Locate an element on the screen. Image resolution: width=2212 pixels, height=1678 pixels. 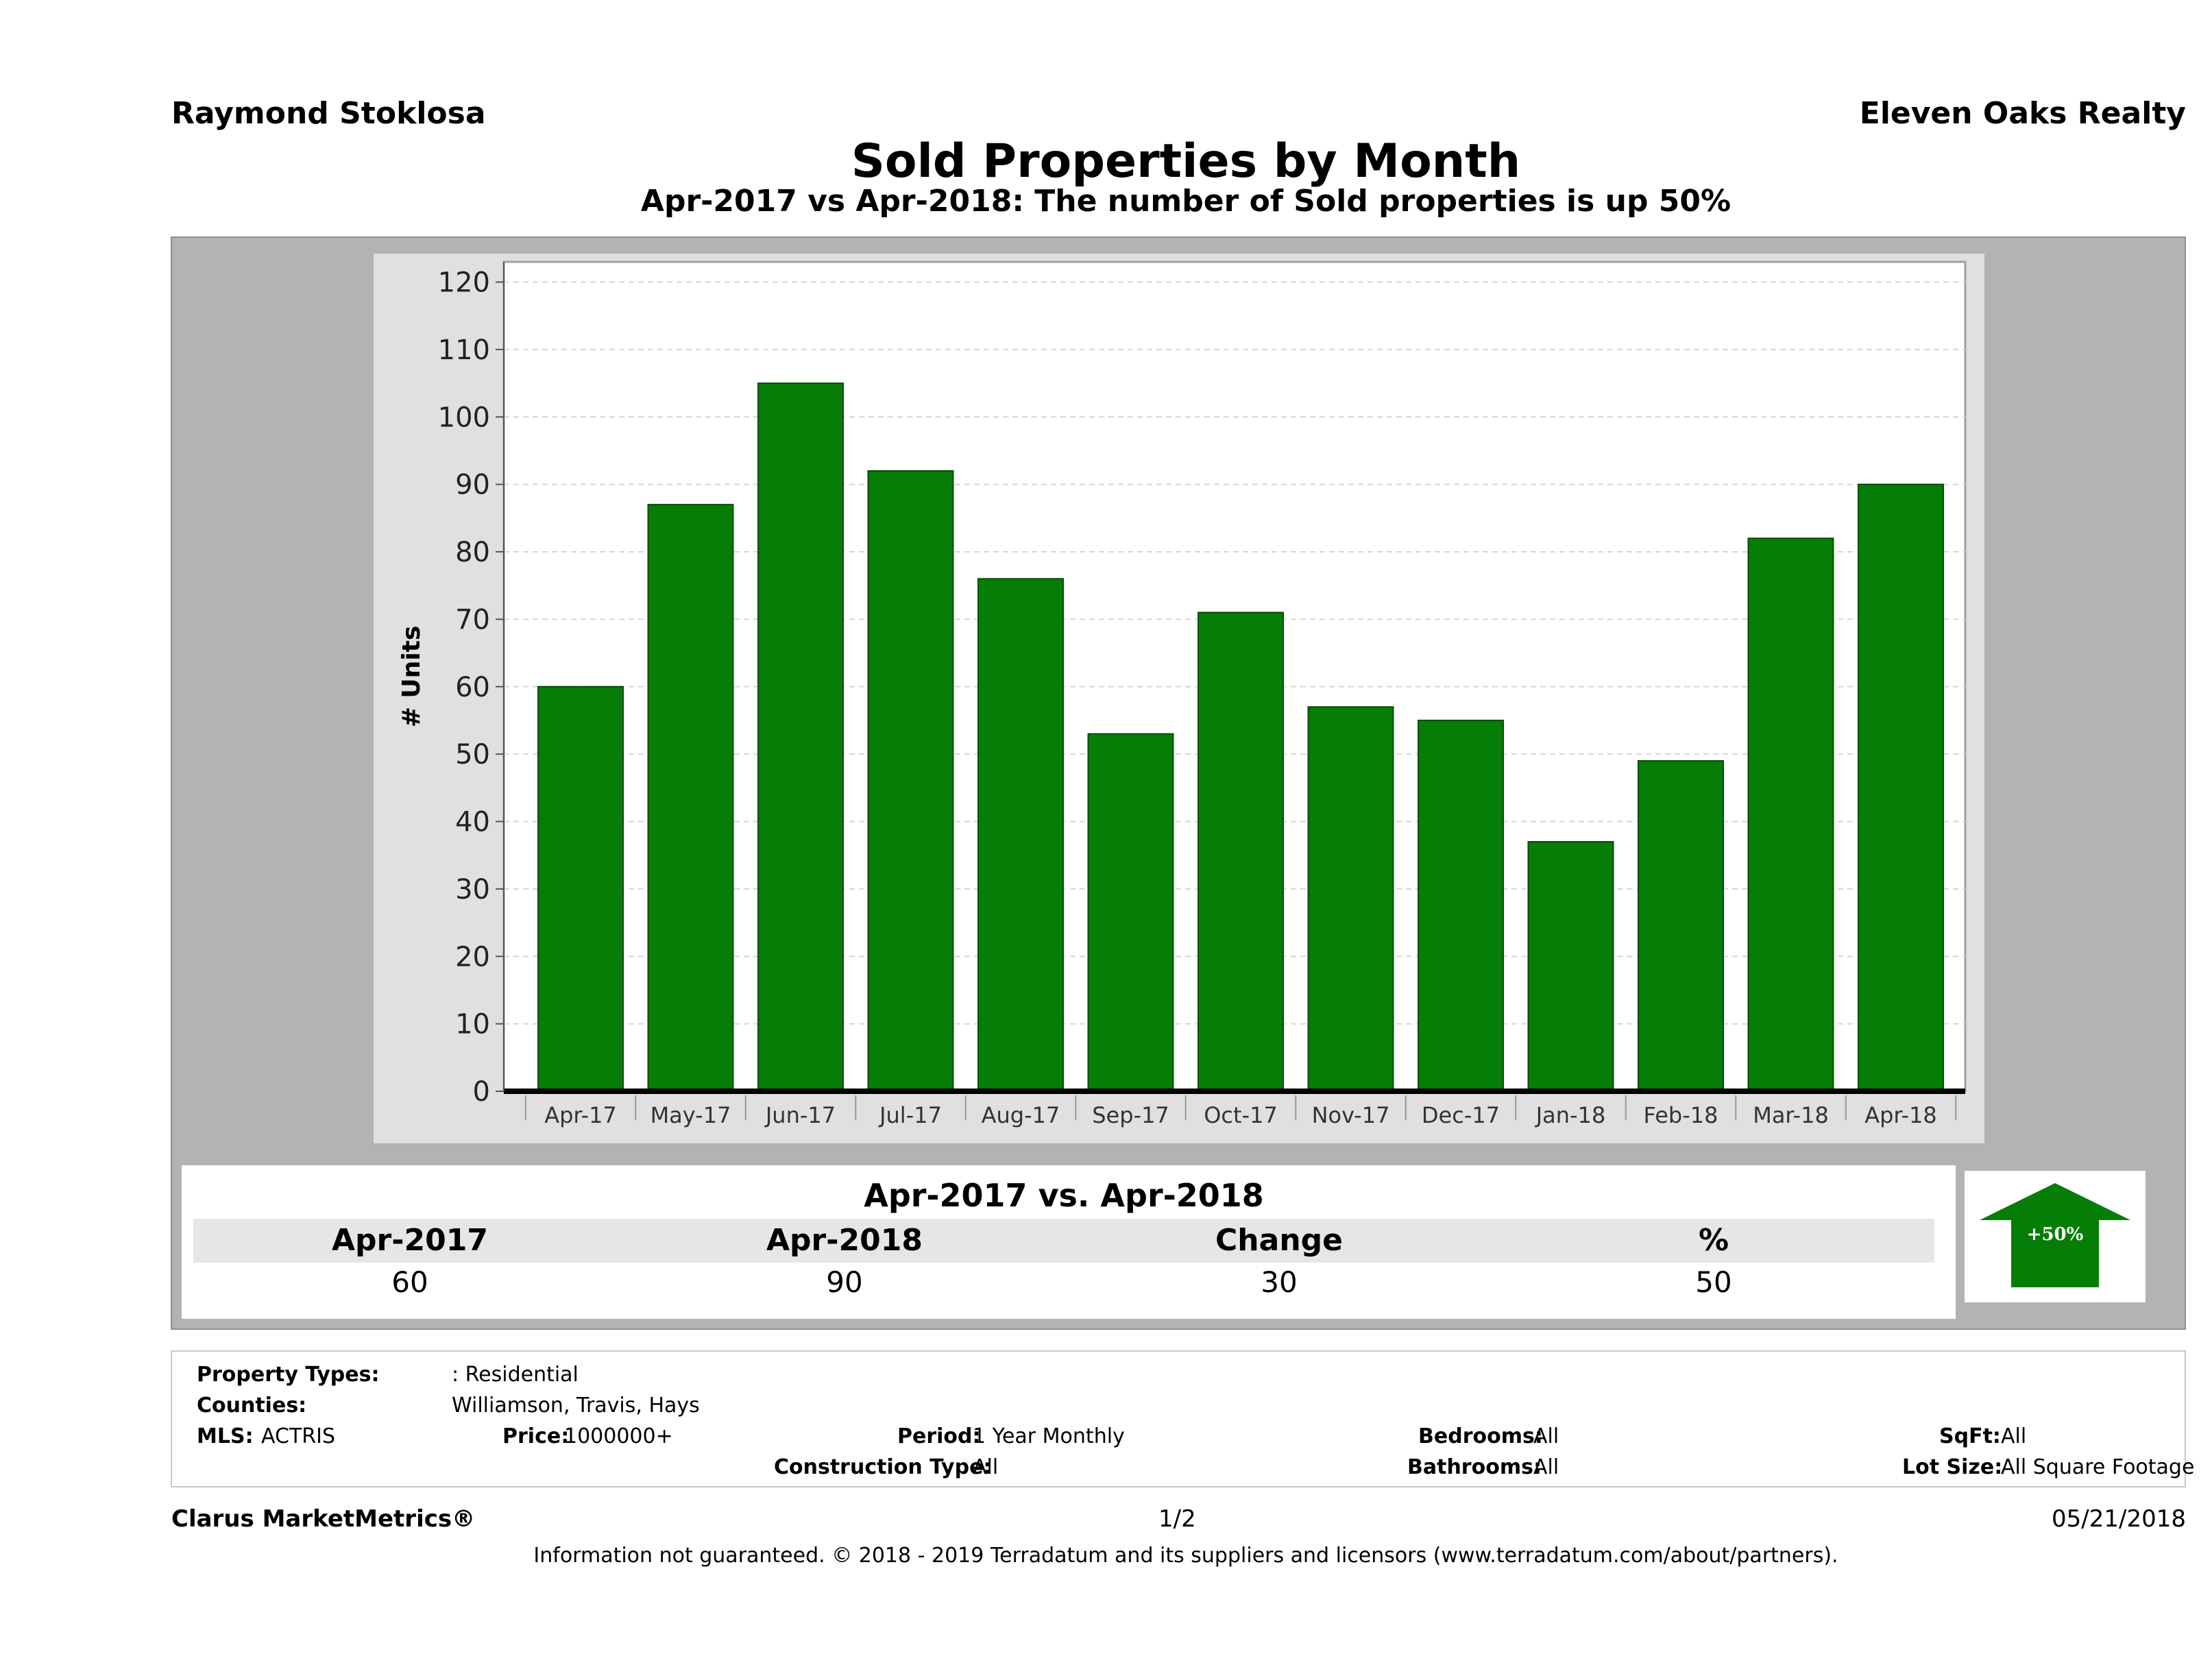
change-badge-label: +50% is located at coordinates (2055, 1234).